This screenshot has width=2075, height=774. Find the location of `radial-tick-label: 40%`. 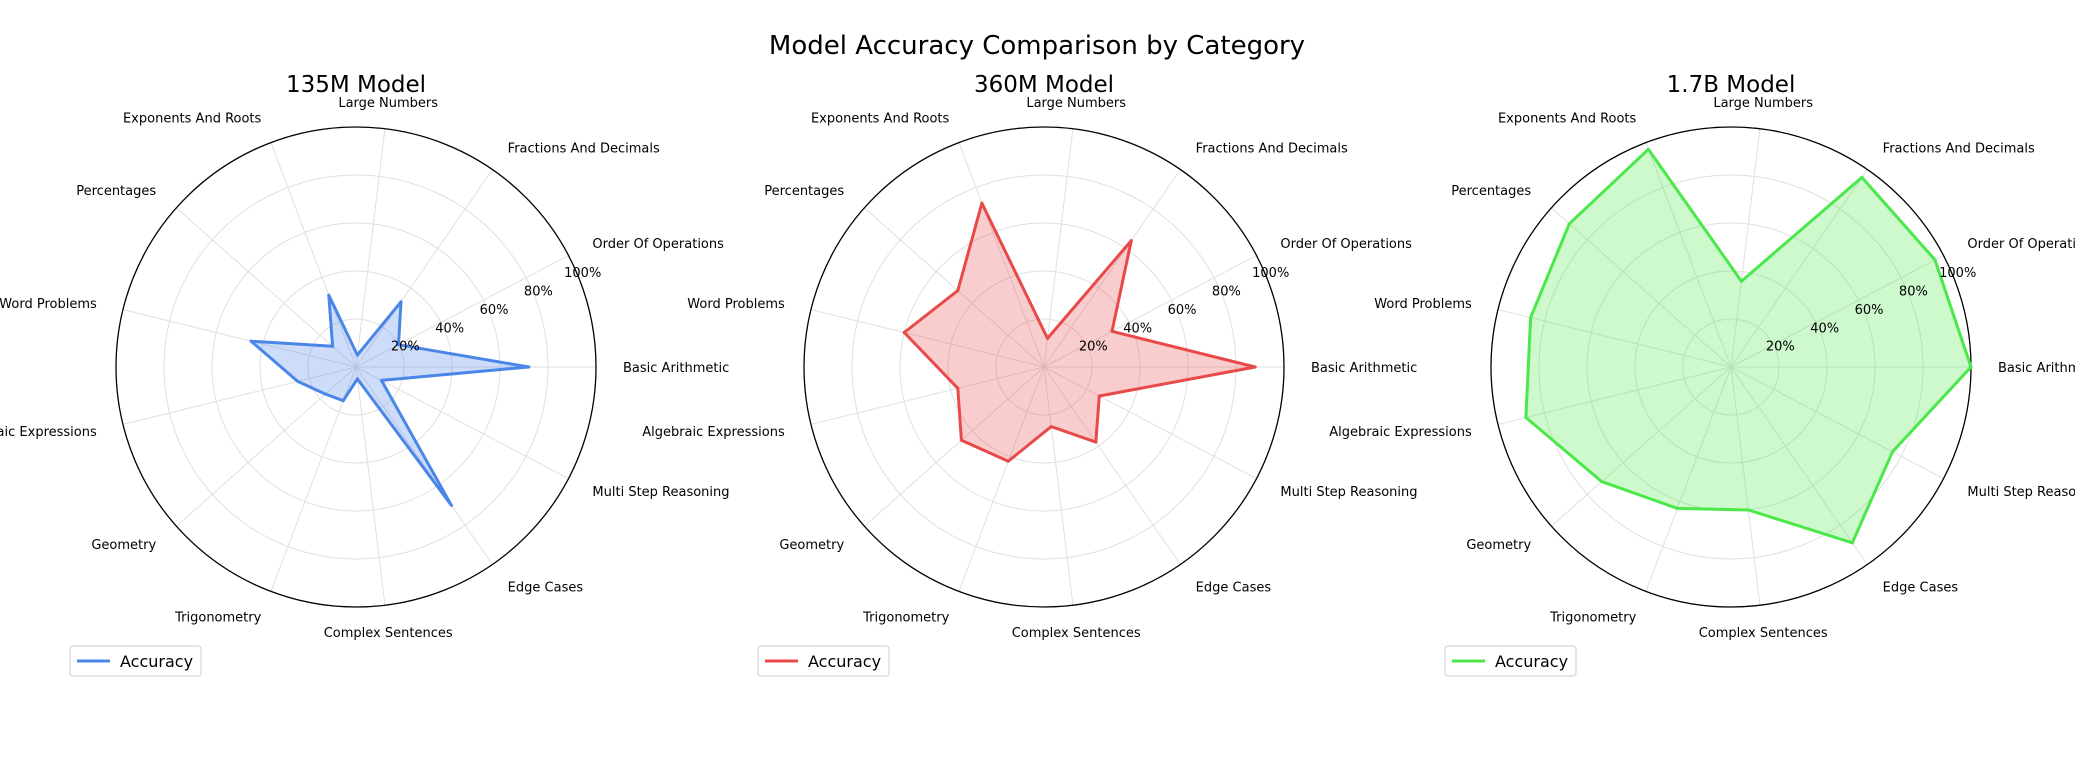

radial-tick-label: 40% is located at coordinates (449, 328).